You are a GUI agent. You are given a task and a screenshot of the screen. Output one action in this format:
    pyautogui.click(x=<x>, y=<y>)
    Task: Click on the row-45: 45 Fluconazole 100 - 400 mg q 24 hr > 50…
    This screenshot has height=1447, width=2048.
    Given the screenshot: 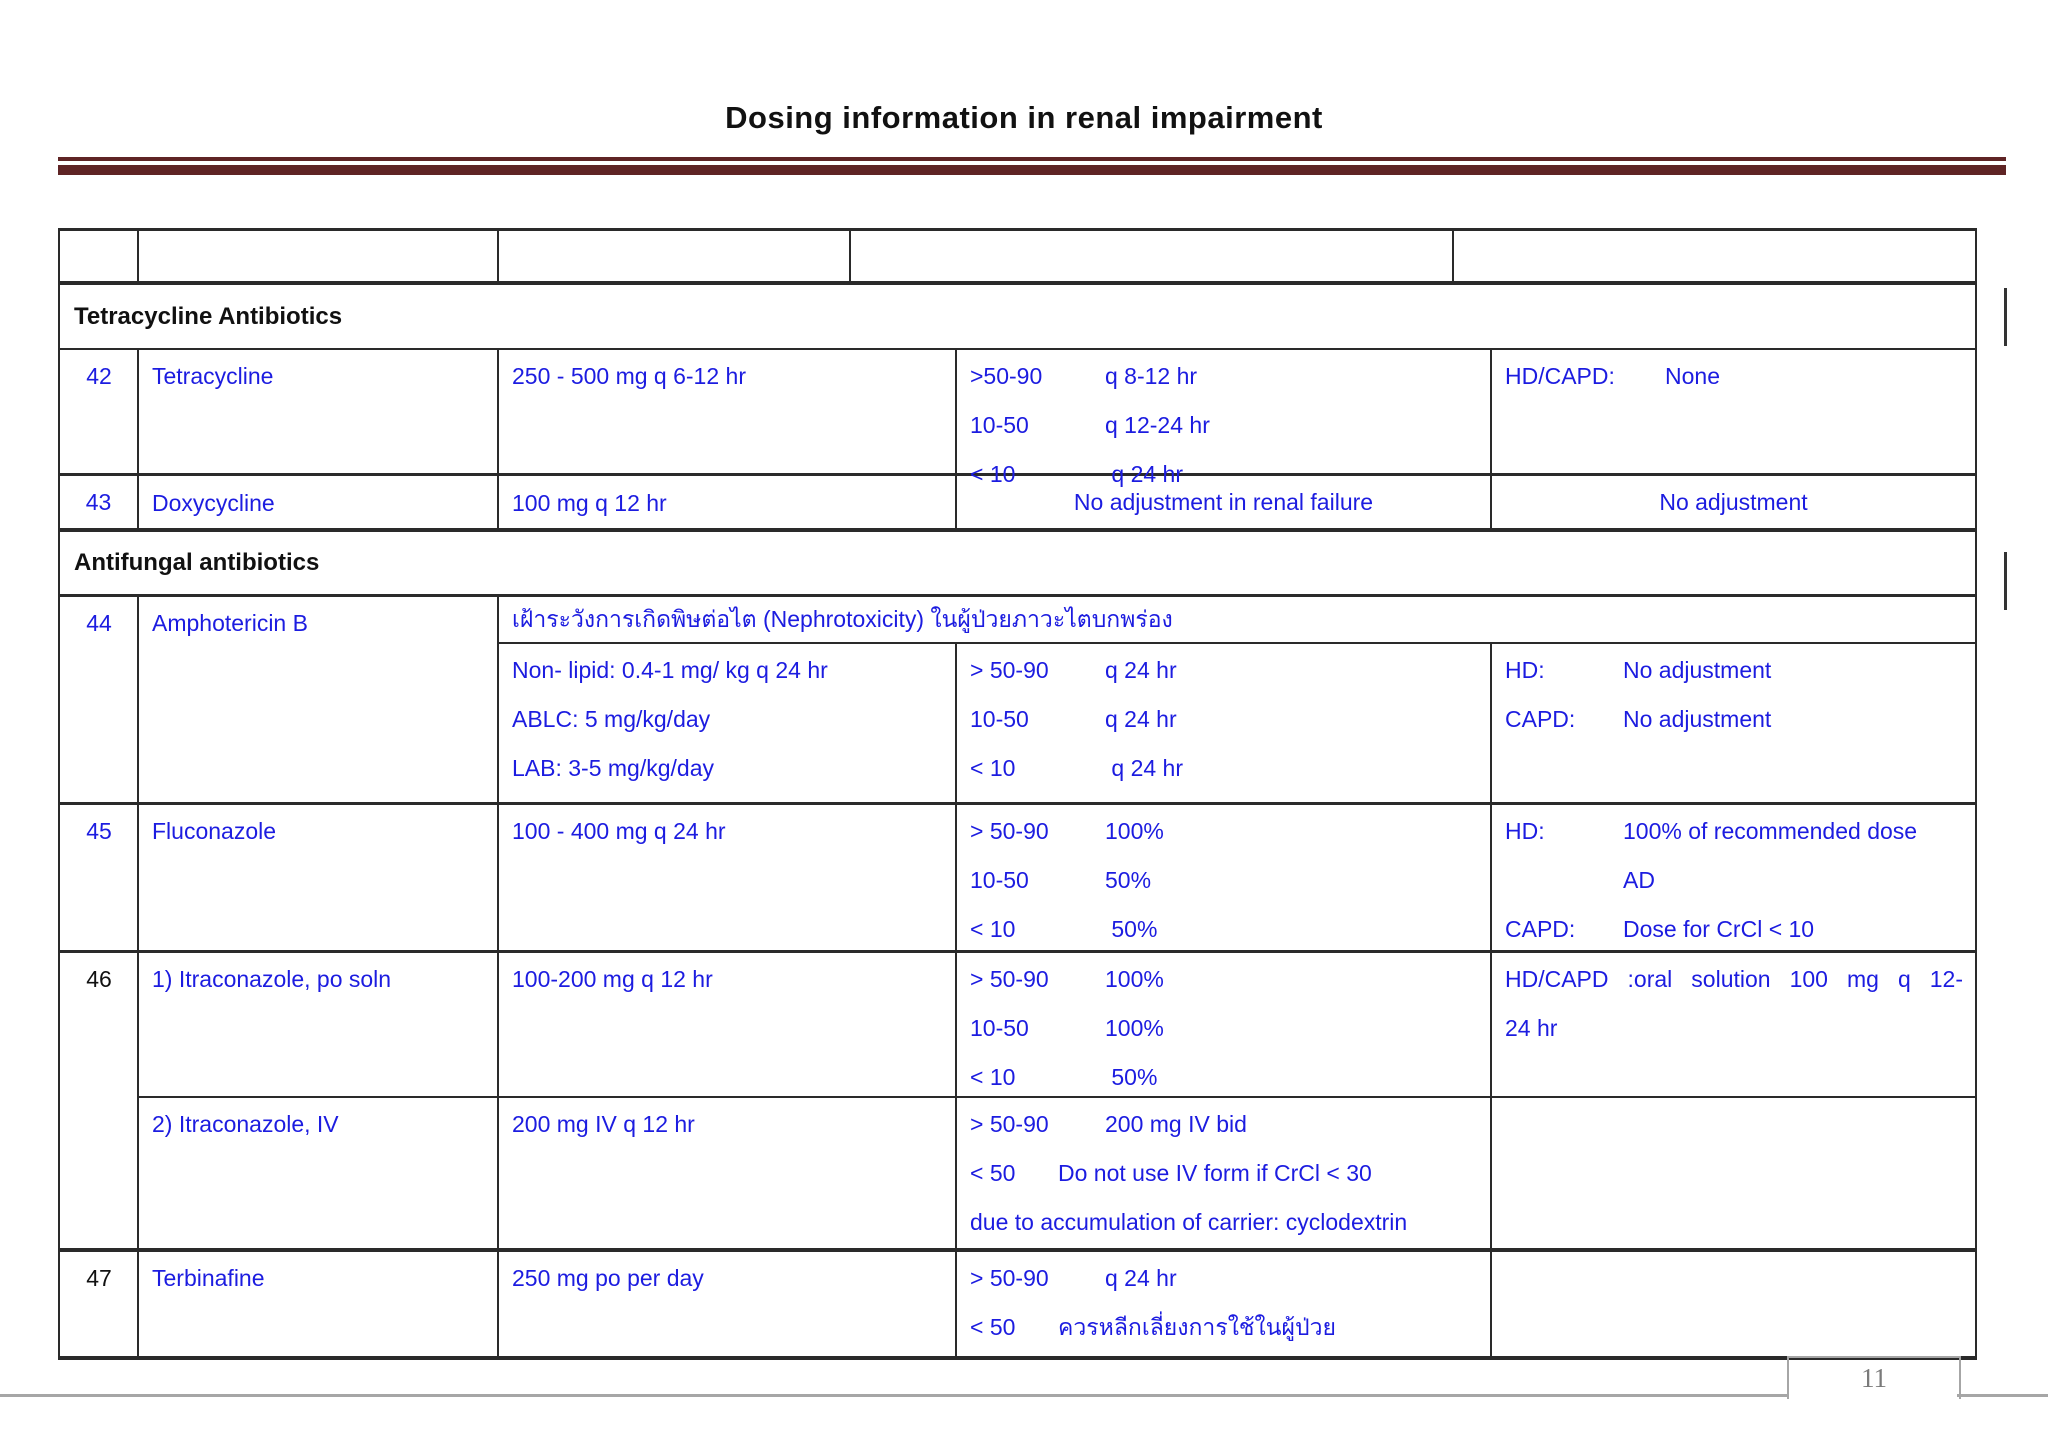 What is the action you would take?
    pyautogui.click(x=1017, y=879)
    